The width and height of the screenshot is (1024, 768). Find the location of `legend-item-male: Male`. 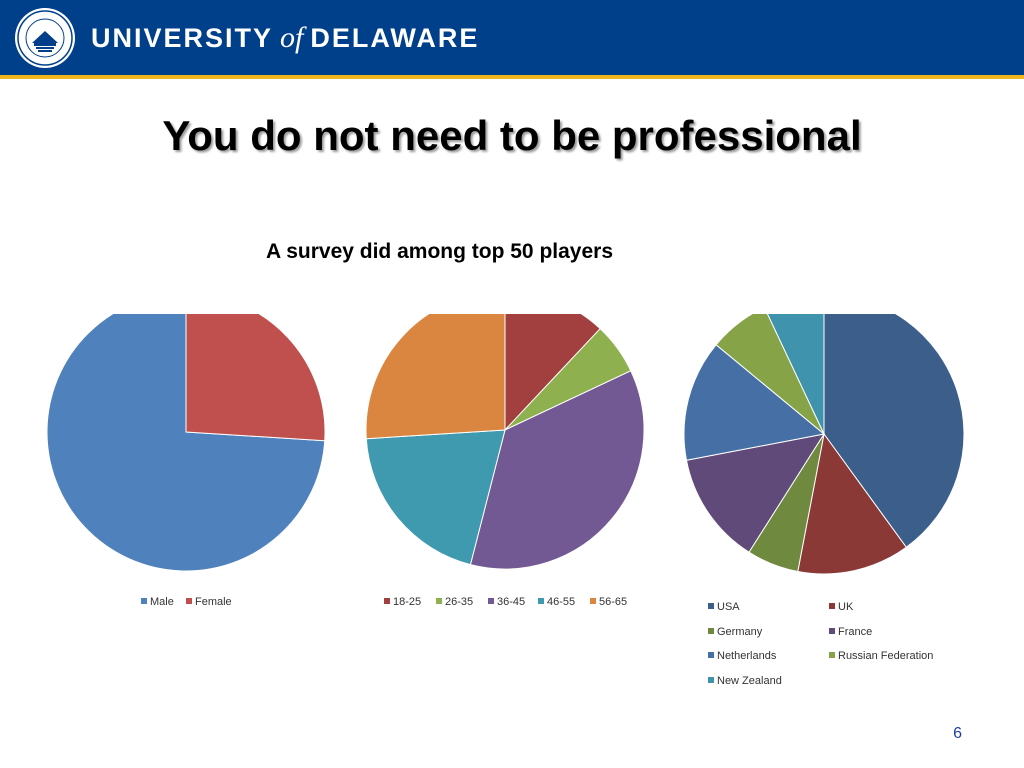

legend-item-male: Male is located at coordinates (157, 602).